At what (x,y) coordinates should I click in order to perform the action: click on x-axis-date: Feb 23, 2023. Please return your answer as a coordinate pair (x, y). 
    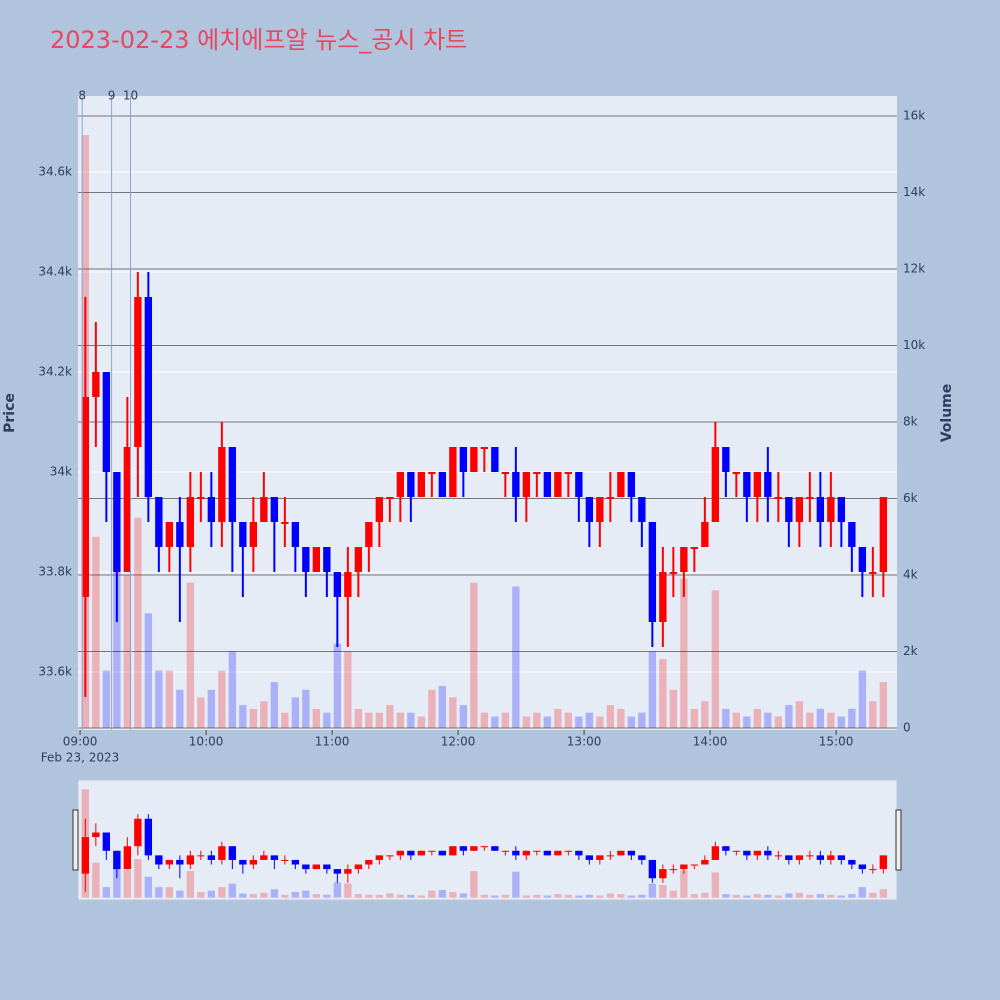
    Looking at the image, I should click on (80, 758).